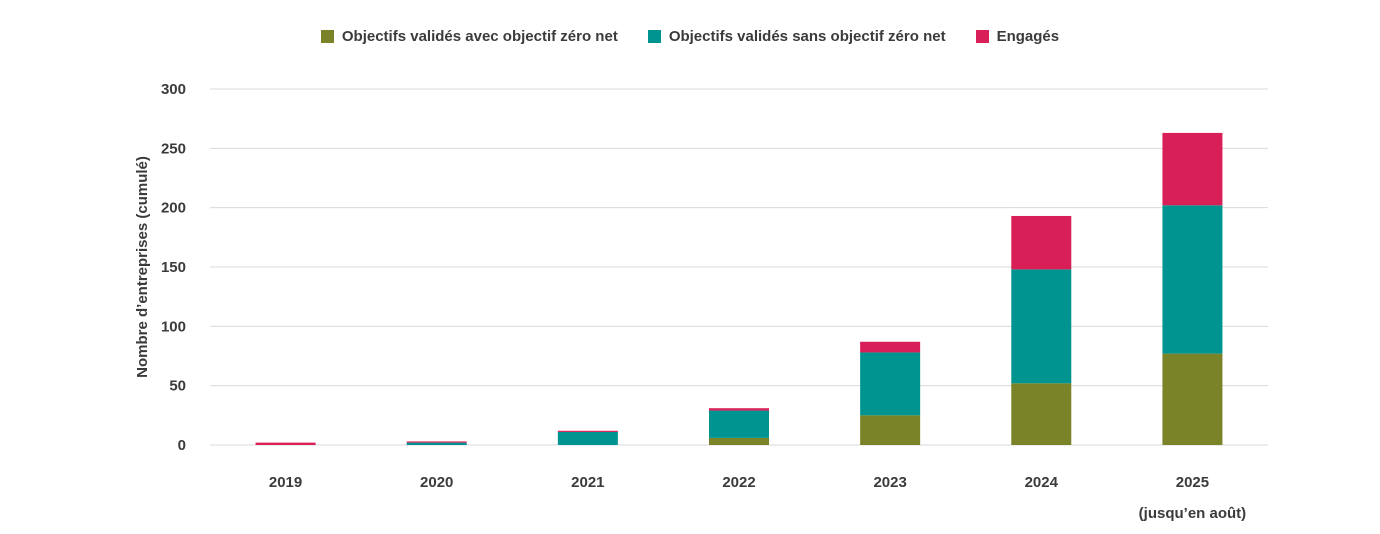 The image size is (1380, 534). I want to click on x-tick-label: 2021, so click(587, 482).